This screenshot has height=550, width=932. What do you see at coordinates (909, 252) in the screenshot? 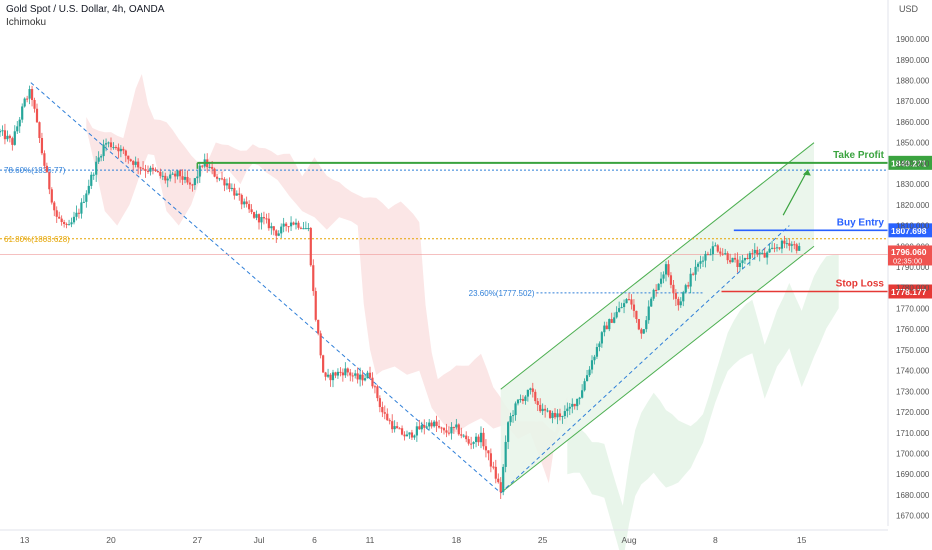
I see `current-price-tag: 1796.060` at bounding box center [909, 252].